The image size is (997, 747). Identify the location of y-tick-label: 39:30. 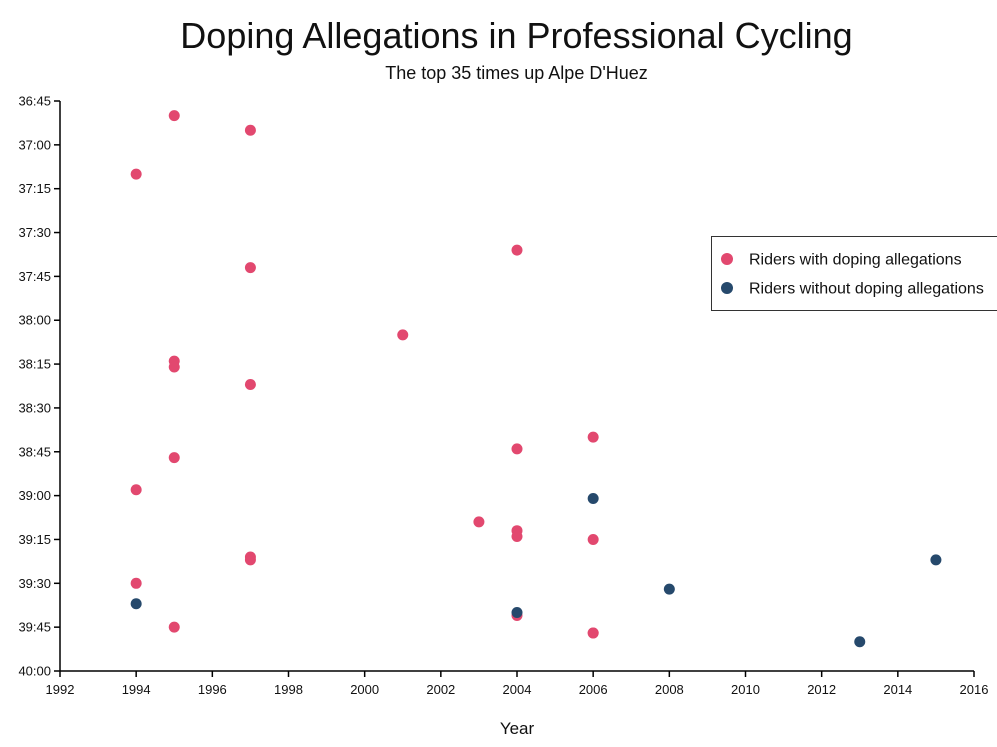
(34, 583).